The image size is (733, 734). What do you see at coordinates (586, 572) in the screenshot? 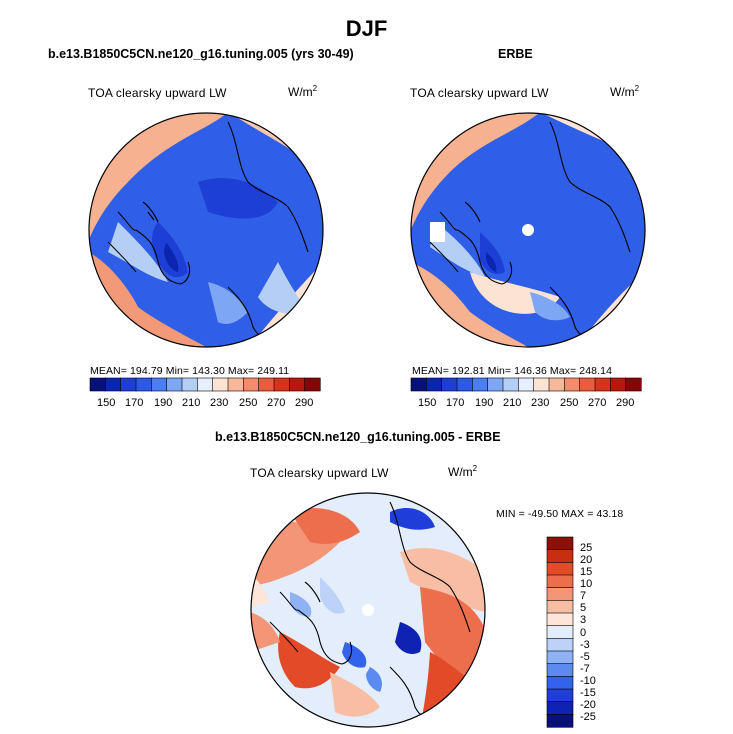
I see `cbar-tick: 15` at bounding box center [586, 572].